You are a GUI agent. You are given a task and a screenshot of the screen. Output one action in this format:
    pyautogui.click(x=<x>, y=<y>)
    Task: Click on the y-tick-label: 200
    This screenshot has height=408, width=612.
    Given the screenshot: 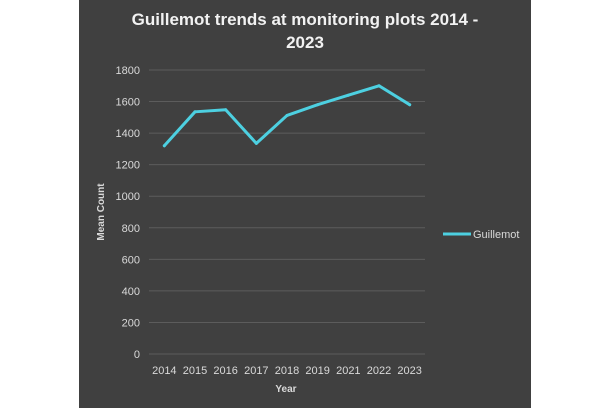 What is the action you would take?
    pyautogui.click(x=131, y=323)
    